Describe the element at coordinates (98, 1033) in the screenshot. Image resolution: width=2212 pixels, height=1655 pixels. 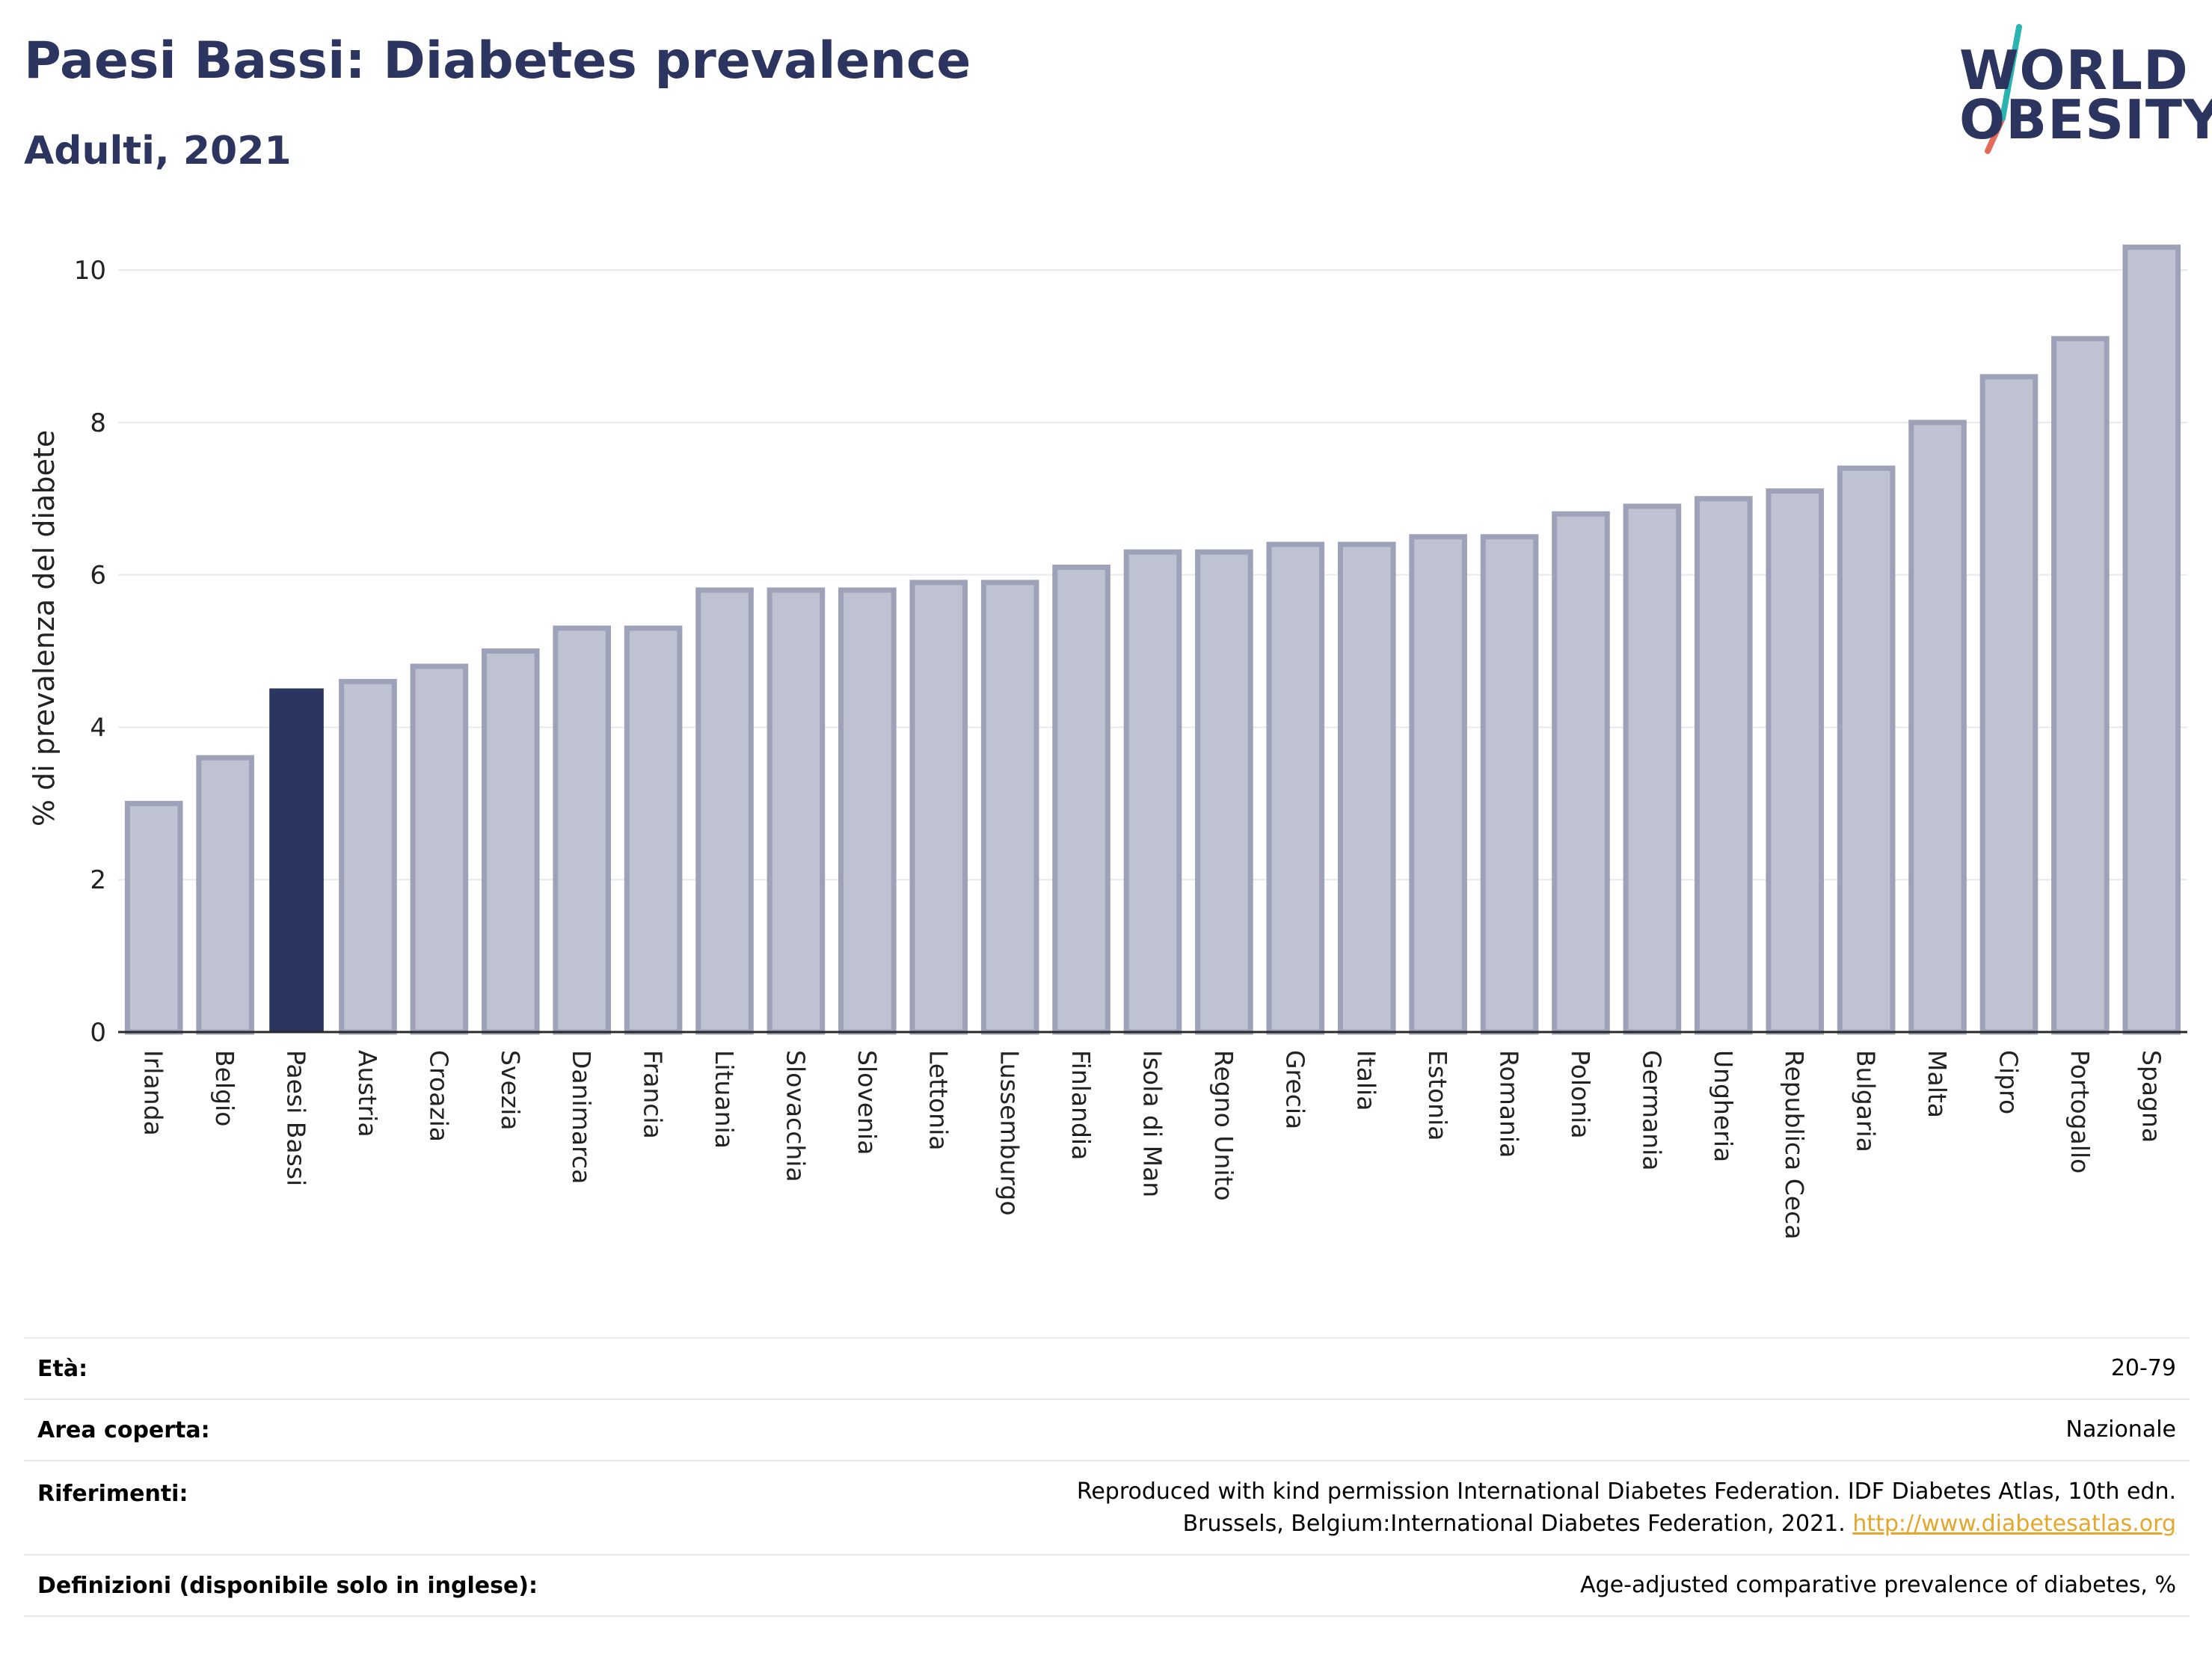
I see `y-tick-label: 0` at that location.